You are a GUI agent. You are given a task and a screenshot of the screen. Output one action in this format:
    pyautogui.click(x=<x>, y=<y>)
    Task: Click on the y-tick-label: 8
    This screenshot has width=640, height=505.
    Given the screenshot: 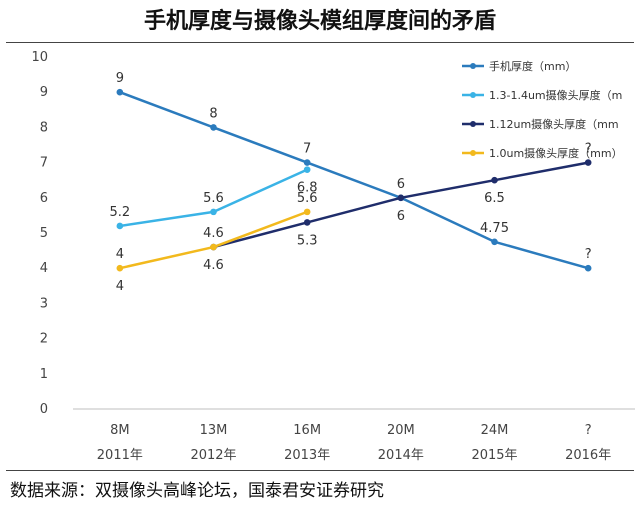 What is the action you would take?
    pyautogui.click(x=44, y=127)
    